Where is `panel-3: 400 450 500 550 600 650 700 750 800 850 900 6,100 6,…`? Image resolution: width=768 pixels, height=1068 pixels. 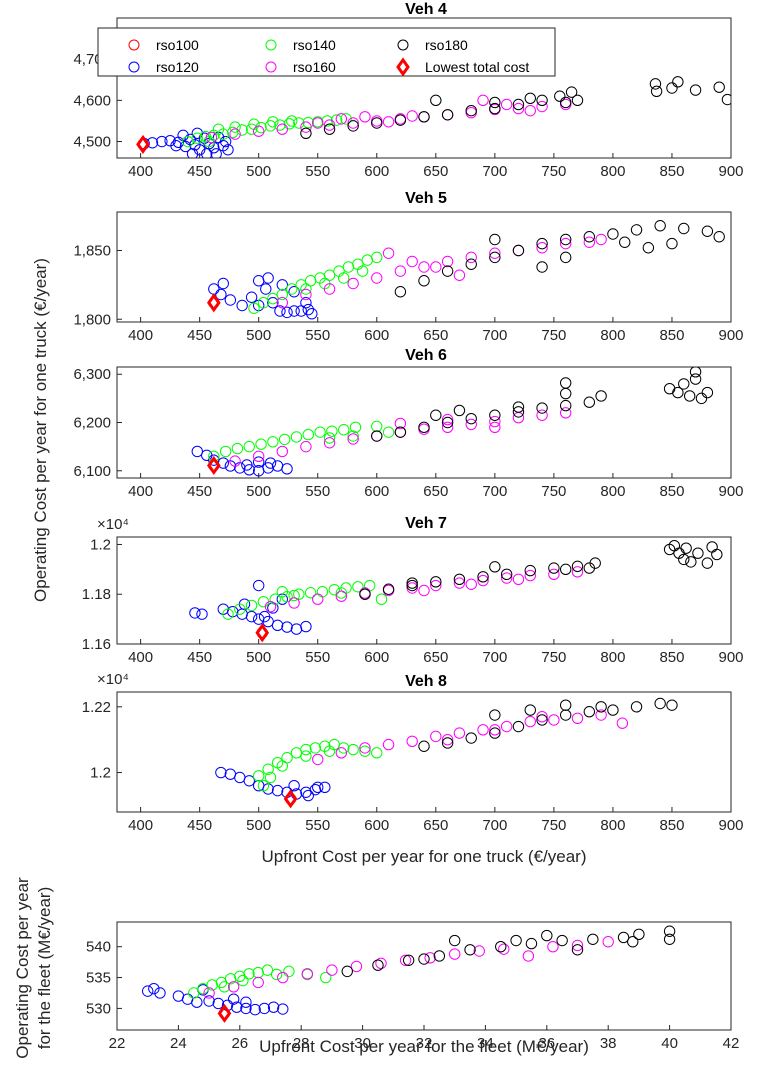 panel-3: 400 450 500 550 600 650 700 750 800 850 900 6,100 6,… is located at coordinates (408, 423).